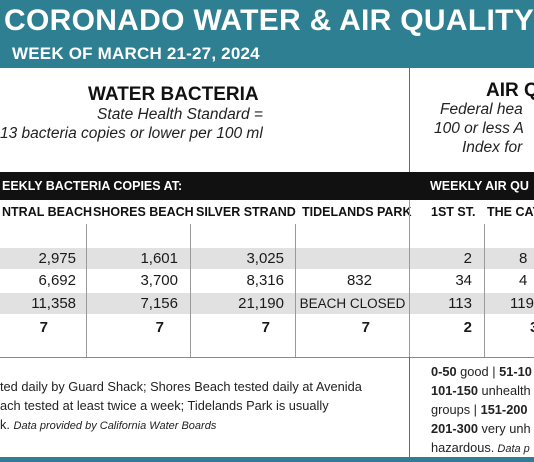 The image size is (534, 462). Describe the element at coordinates (352, 303) in the screenshot. I see `water-cell: BEACH CLOSED` at that location.